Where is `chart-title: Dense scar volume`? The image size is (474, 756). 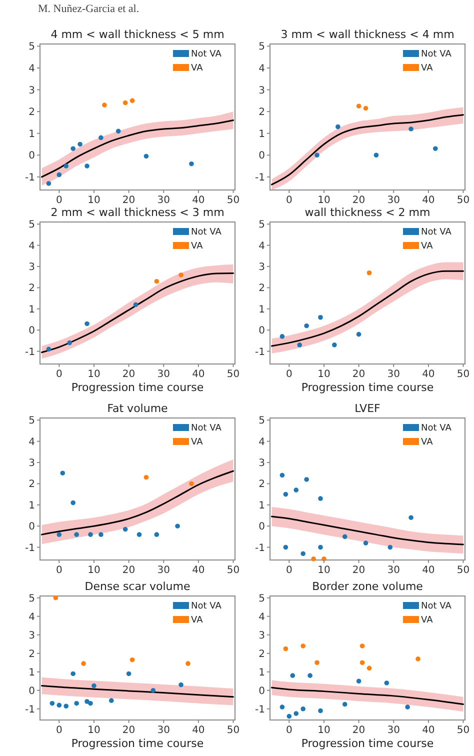 chart-title: Dense scar volume is located at coordinates (137, 586).